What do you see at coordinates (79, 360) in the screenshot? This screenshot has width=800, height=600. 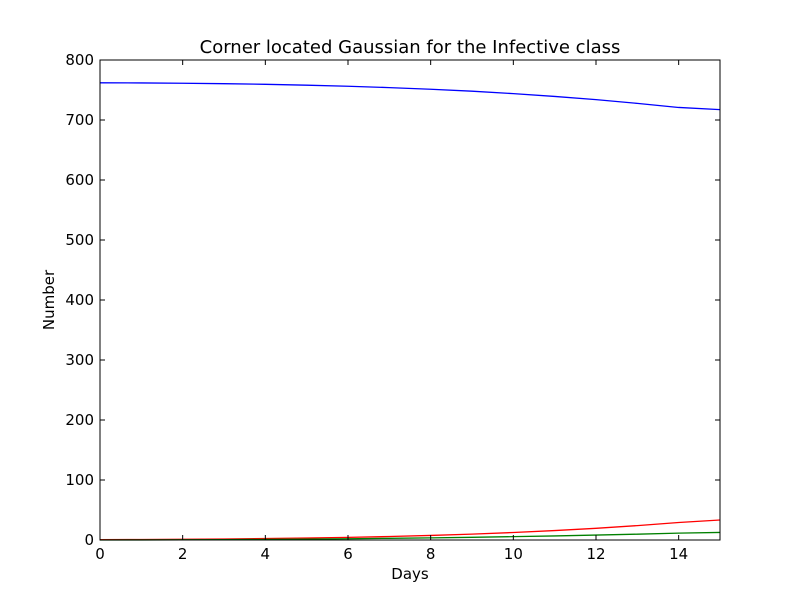 I see `y-tick-label: 300` at bounding box center [79, 360].